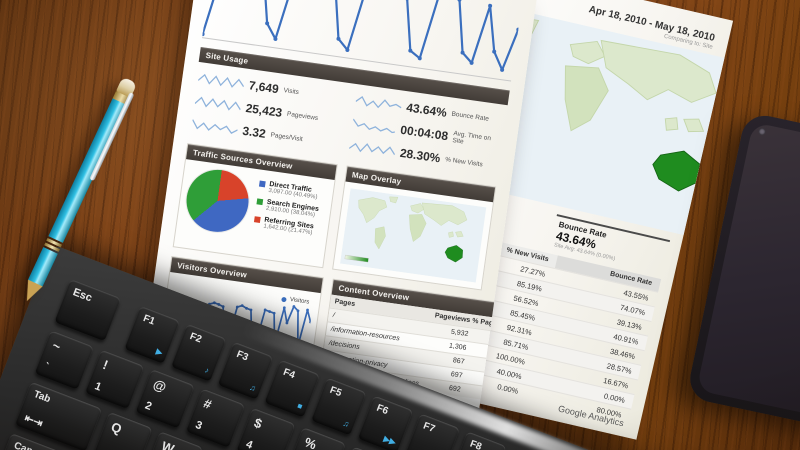 This screenshot has height=450, width=800. I want to click on key-main-legend: ~, so click(56, 346).